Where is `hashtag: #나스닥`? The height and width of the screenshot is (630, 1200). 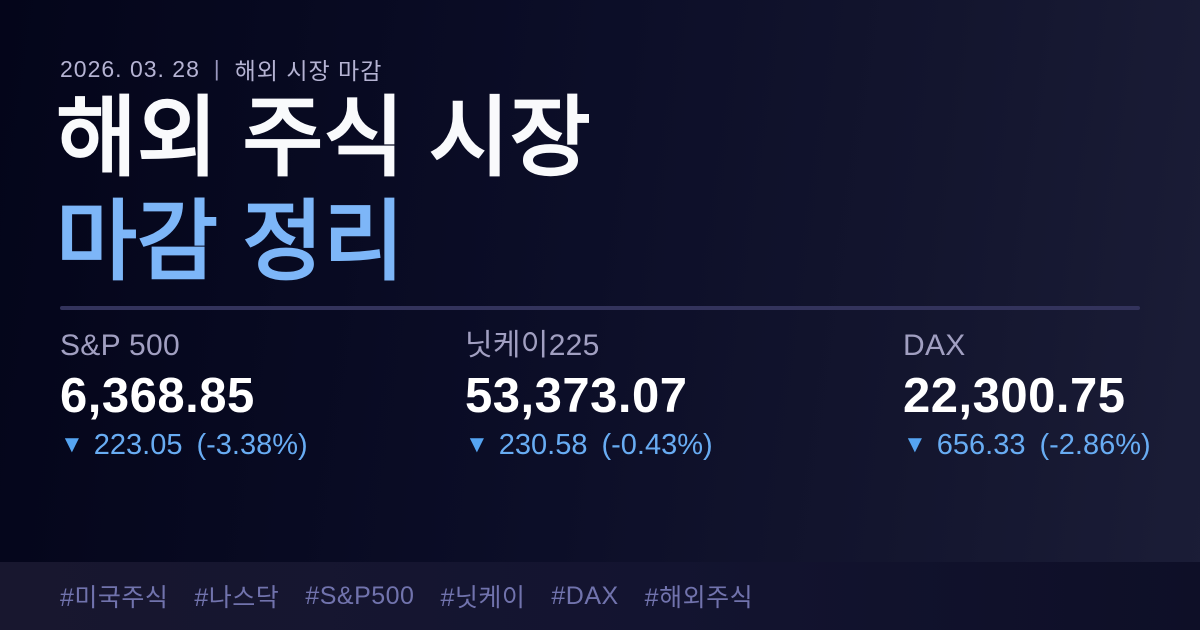
hashtag: #나스닥 is located at coordinates (237, 598).